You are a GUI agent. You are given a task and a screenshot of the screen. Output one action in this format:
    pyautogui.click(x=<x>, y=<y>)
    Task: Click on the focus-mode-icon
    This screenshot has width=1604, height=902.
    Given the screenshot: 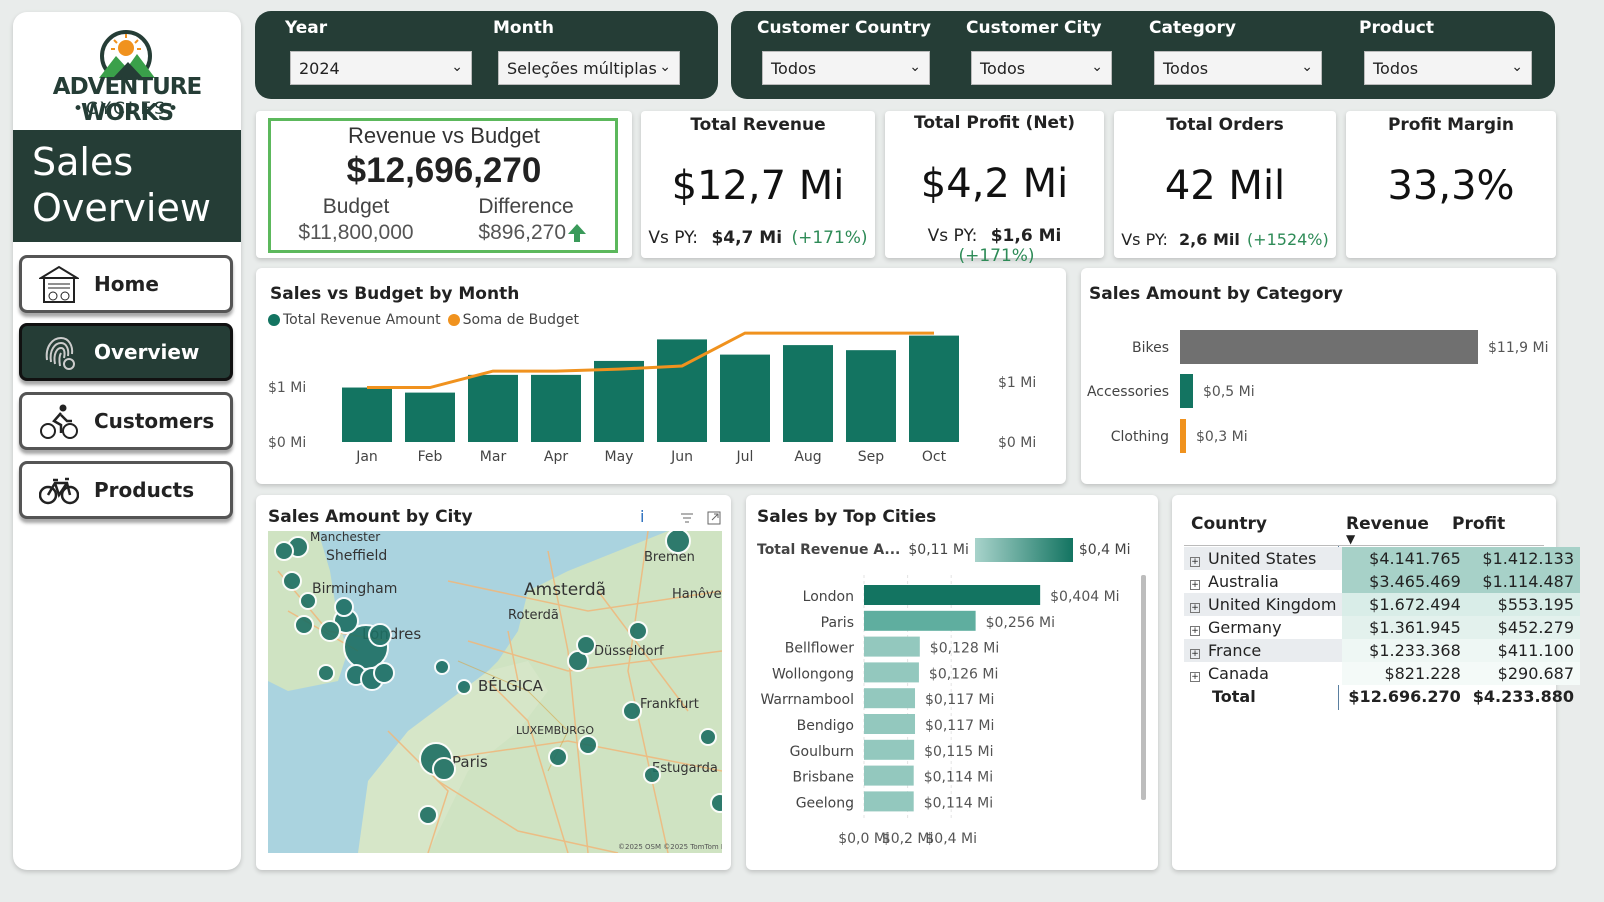 What is the action you would take?
    pyautogui.click(x=714, y=518)
    